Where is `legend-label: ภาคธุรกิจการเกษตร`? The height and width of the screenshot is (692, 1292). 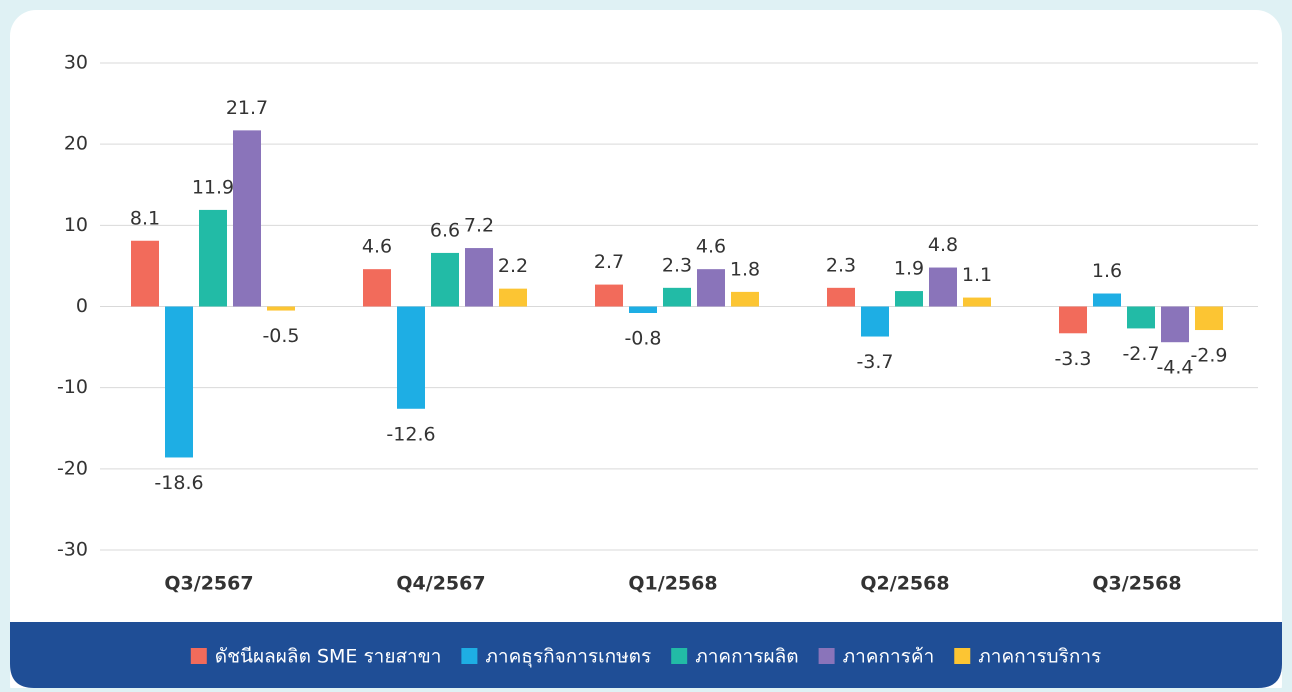
legend-label: ภาคธุรกิจการเกษตร is located at coordinates (568, 657).